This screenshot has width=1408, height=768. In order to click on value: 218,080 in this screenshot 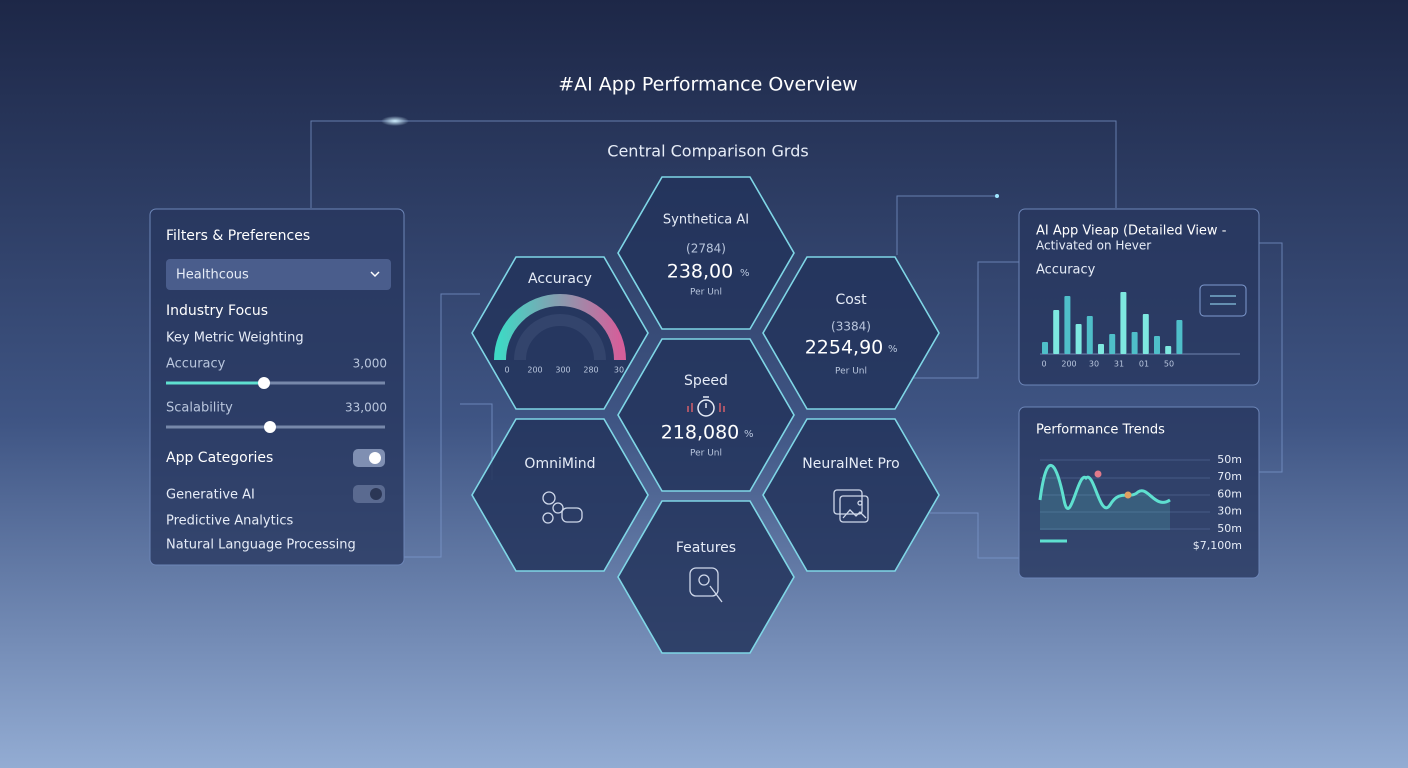, I will do `click(700, 433)`.